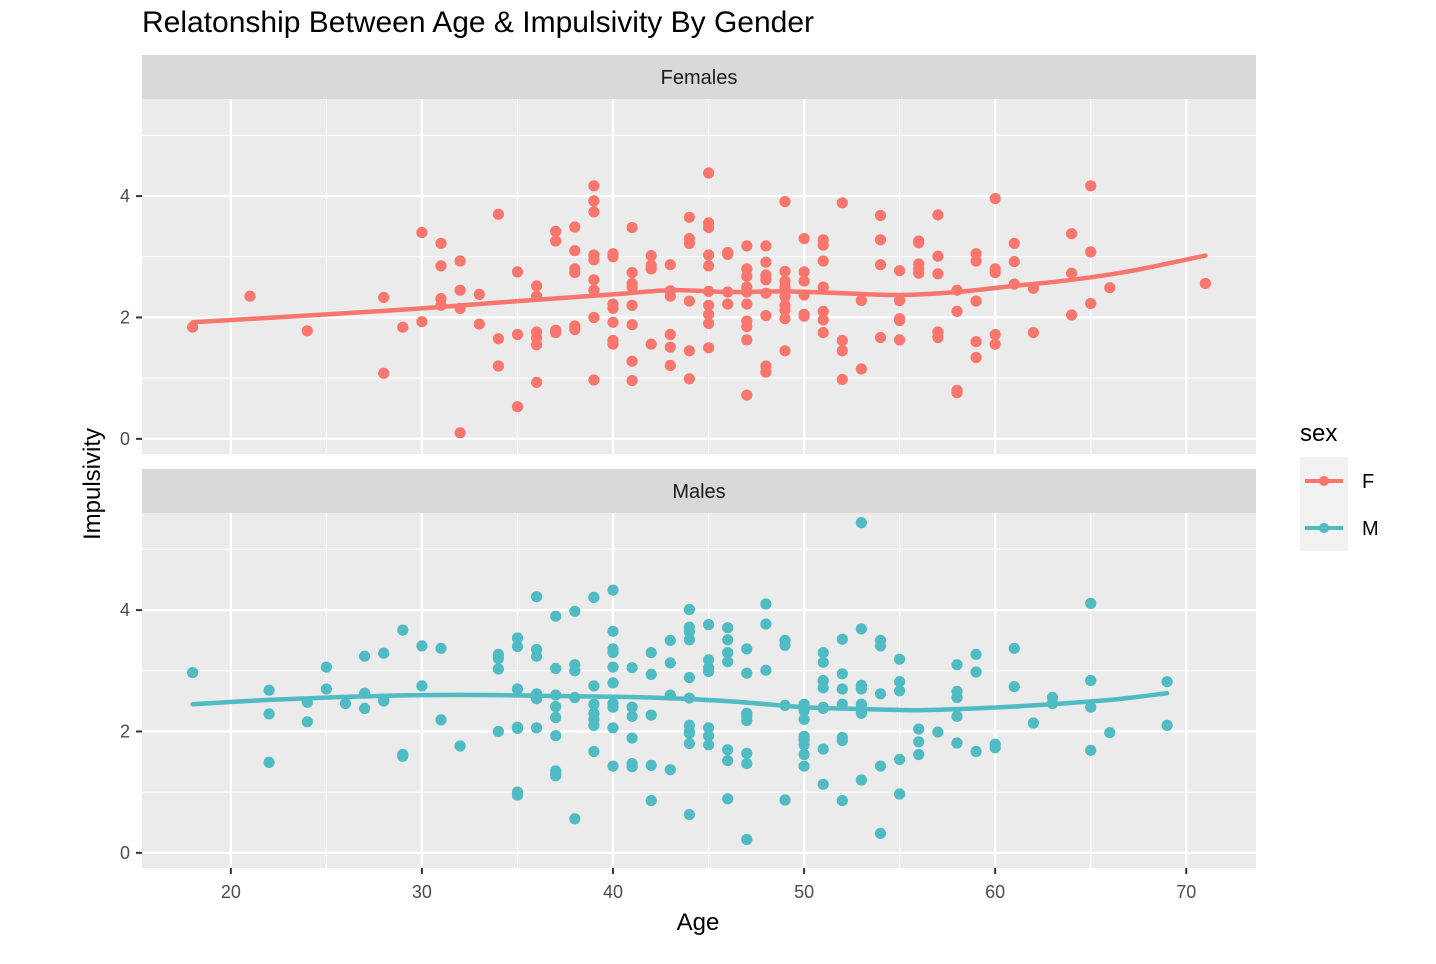  I want to click on legend: sex F M, so click(1339, 485).